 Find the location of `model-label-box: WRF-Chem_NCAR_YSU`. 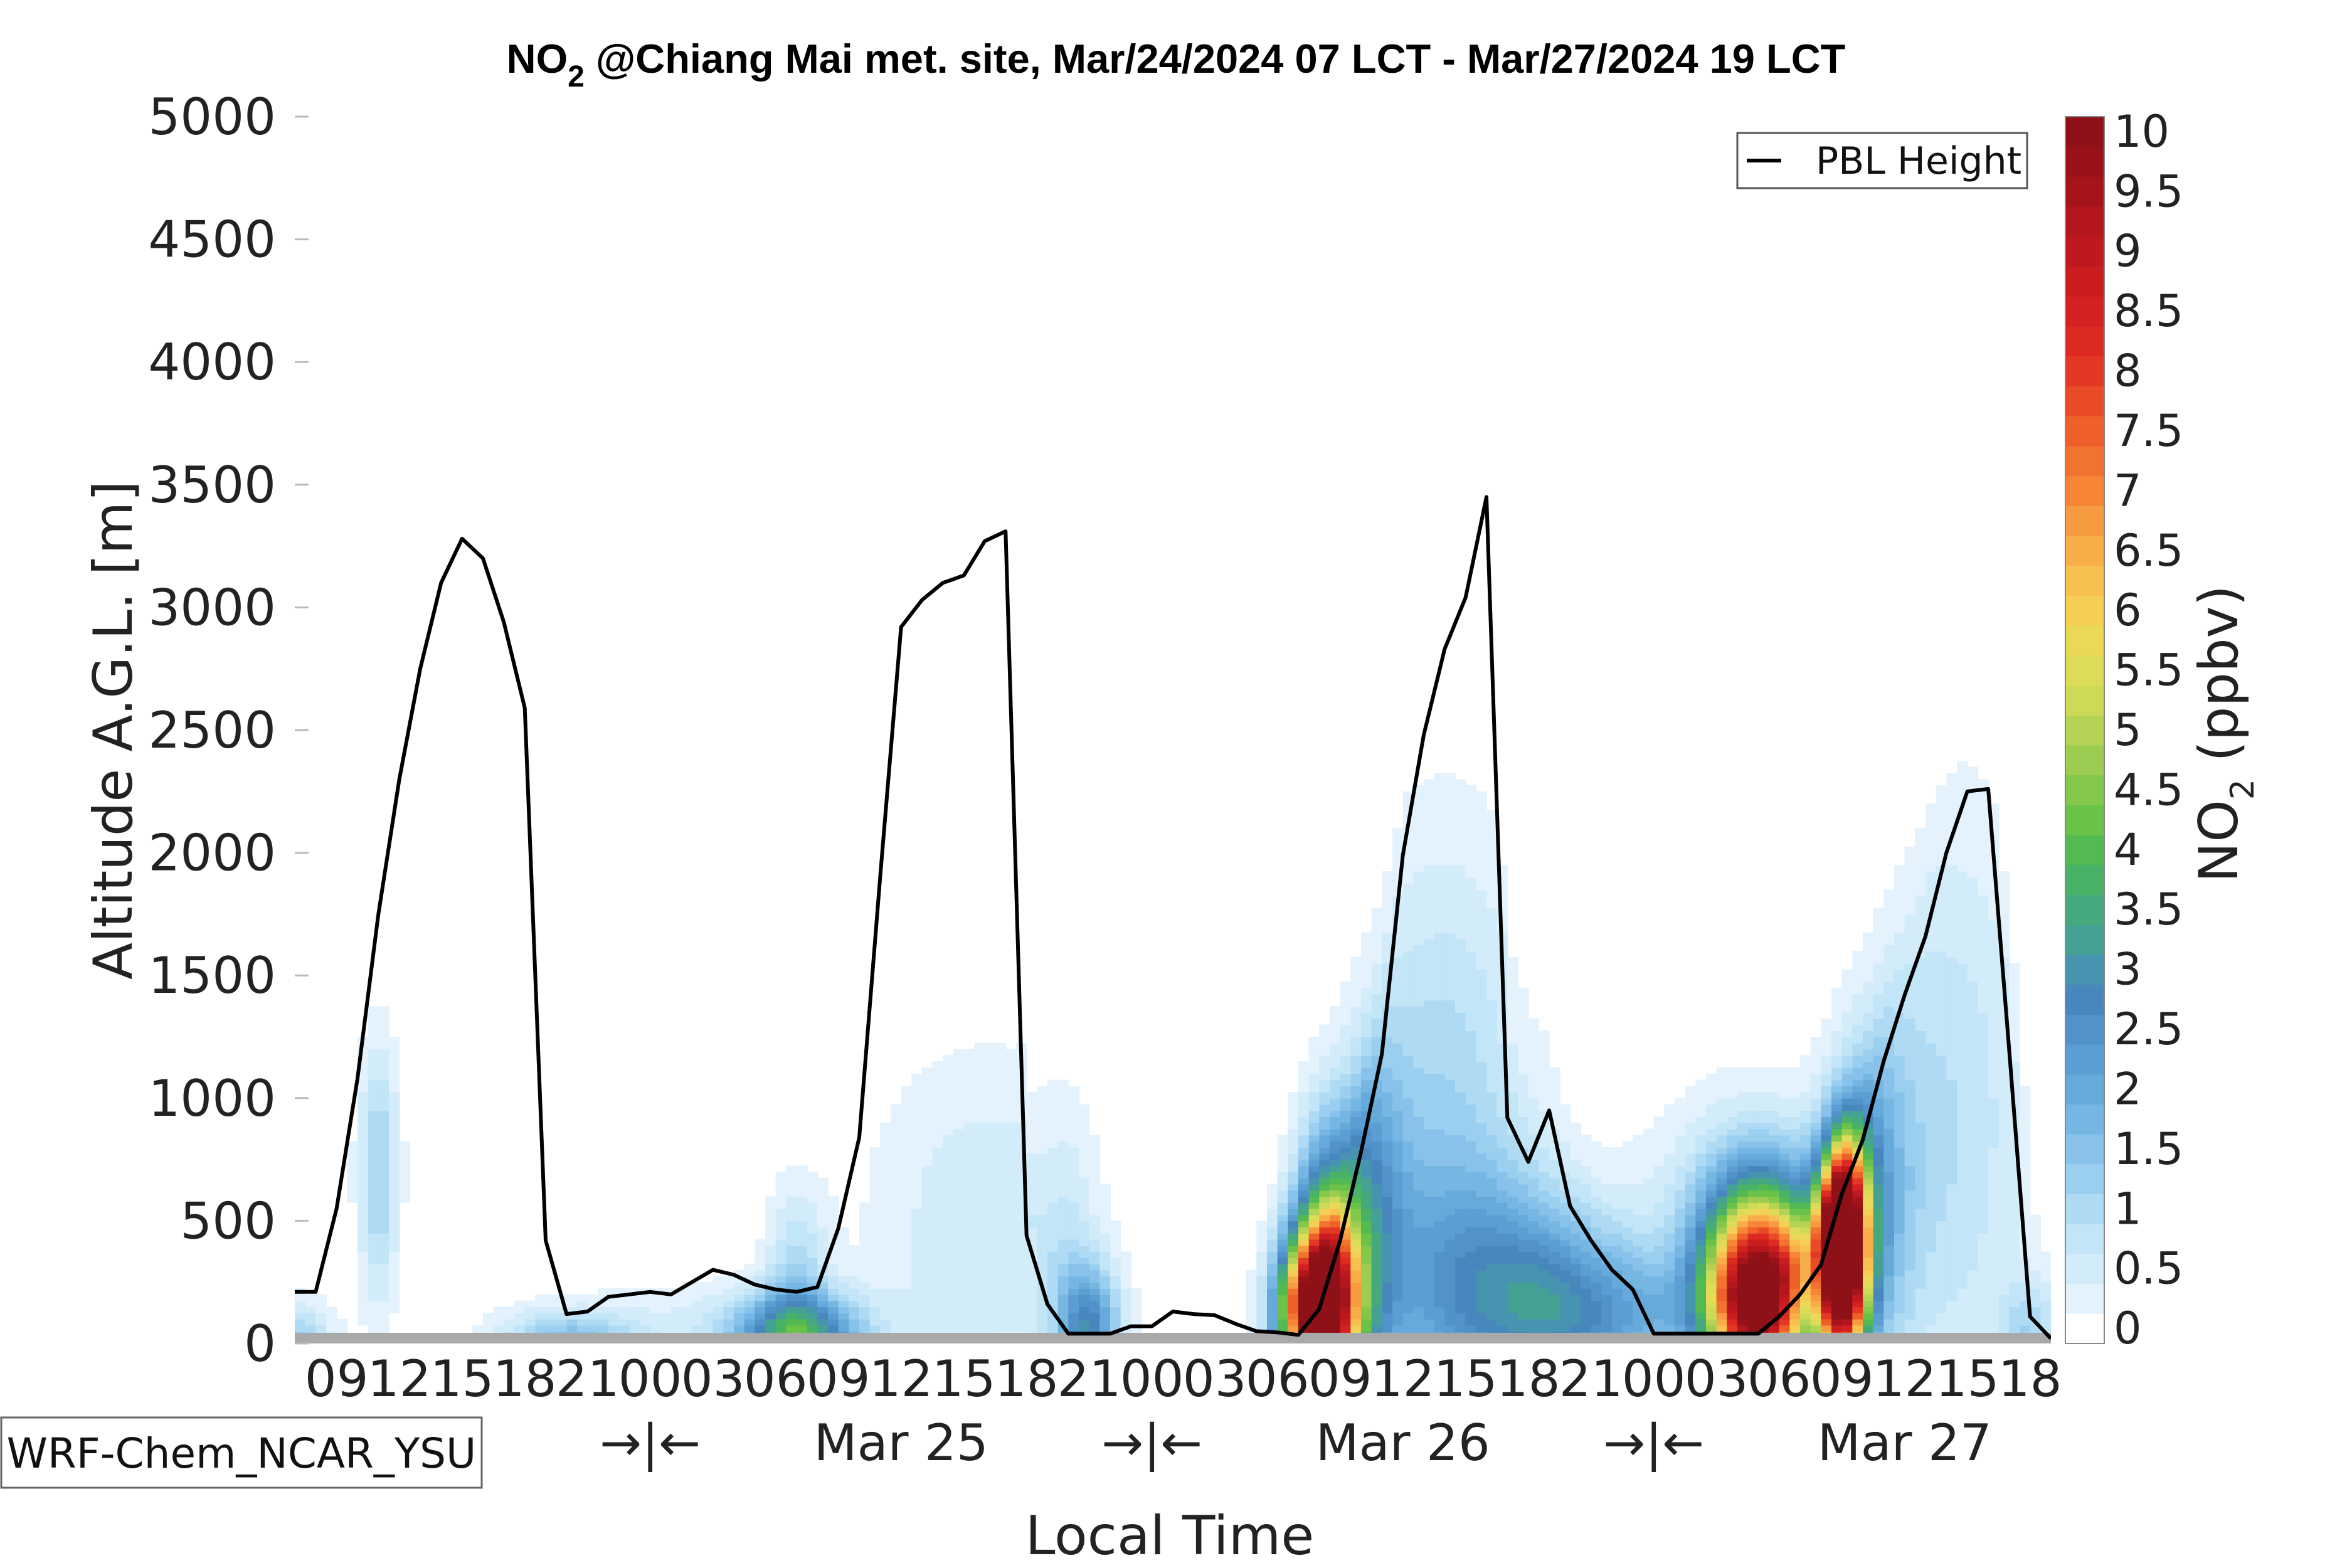

model-label-box: WRF-Chem_NCAR_YSU is located at coordinates (241, 1452).